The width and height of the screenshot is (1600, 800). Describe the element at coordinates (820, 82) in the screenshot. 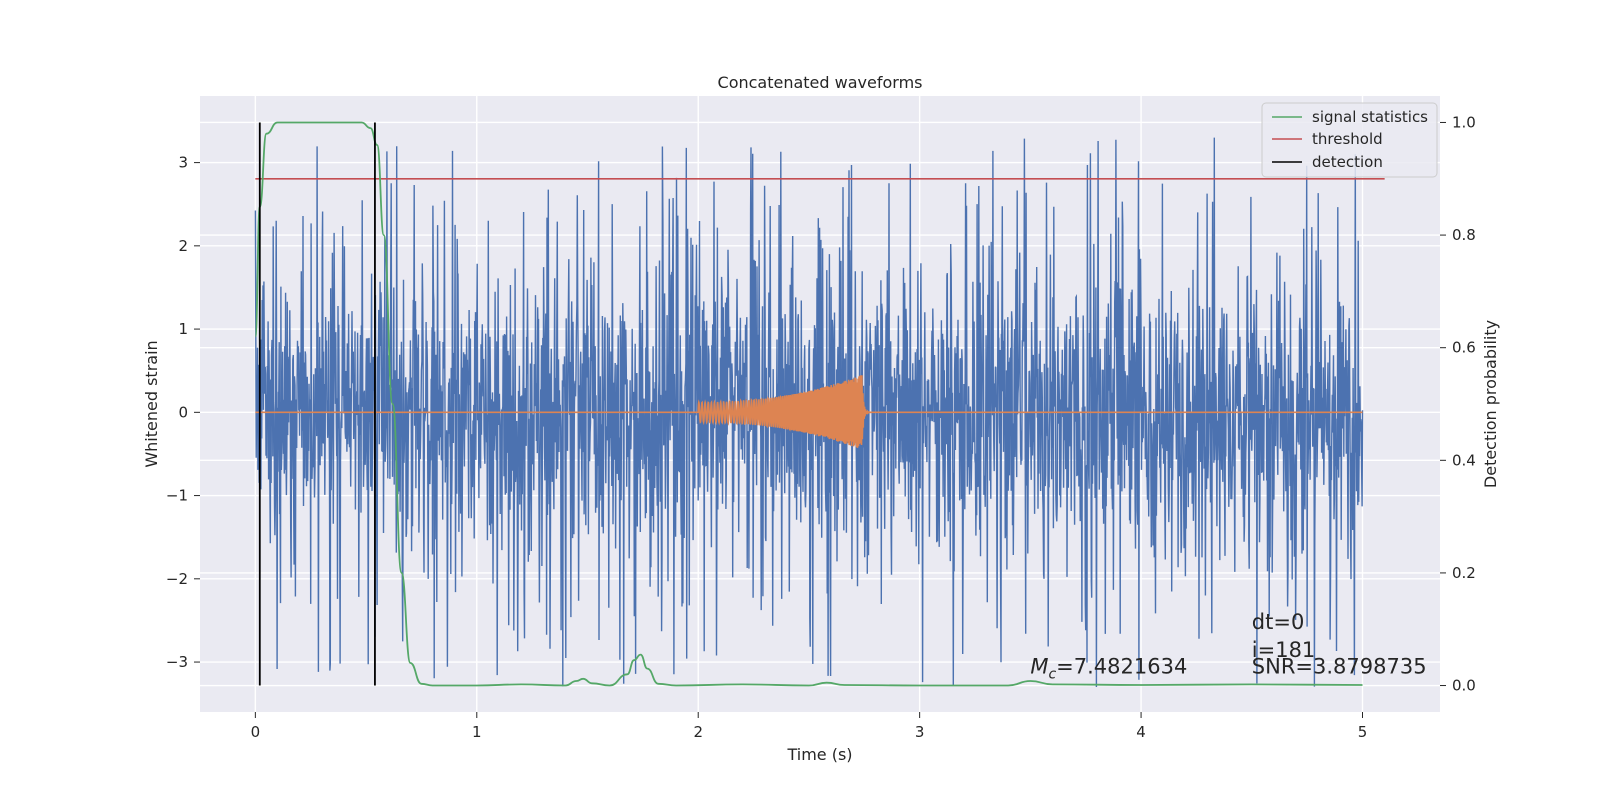

I see `chart-title: Concatenated waveforms` at that location.